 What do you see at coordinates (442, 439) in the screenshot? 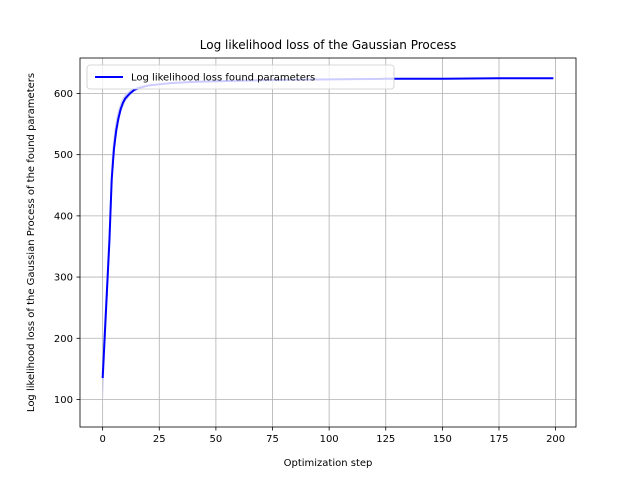
I see `x-tick-label: 150` at bounding box center [442, 439].